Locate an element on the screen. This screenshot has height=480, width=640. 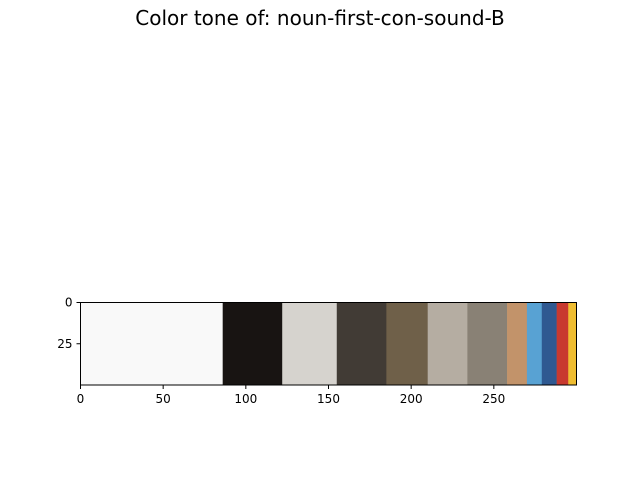
x-axis: 0 50 100 150 200 250 is located at coordinates (291, 395).